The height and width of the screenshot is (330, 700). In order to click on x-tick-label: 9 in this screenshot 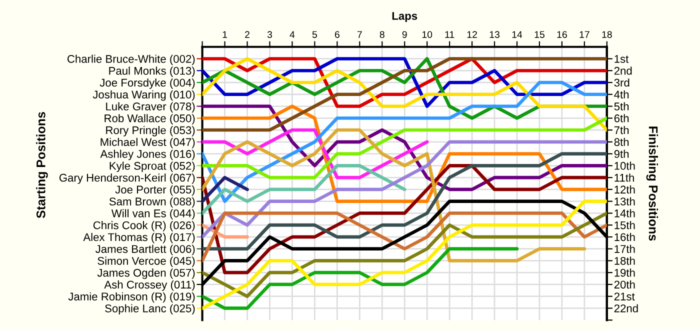, I will do `click(404, 34)`.